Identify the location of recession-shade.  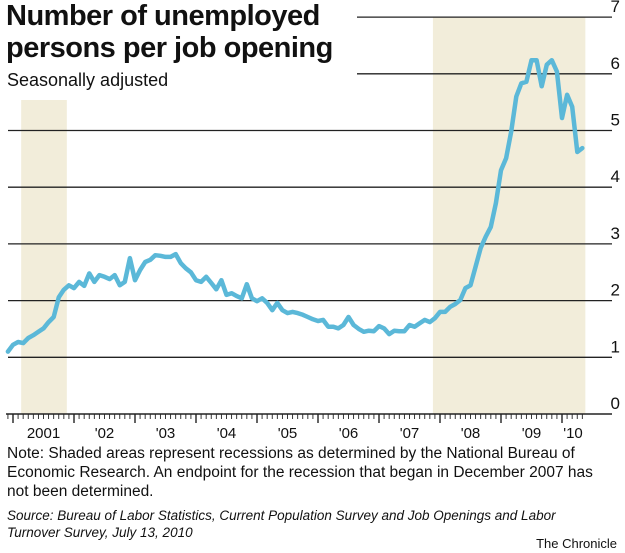
(44, 257).